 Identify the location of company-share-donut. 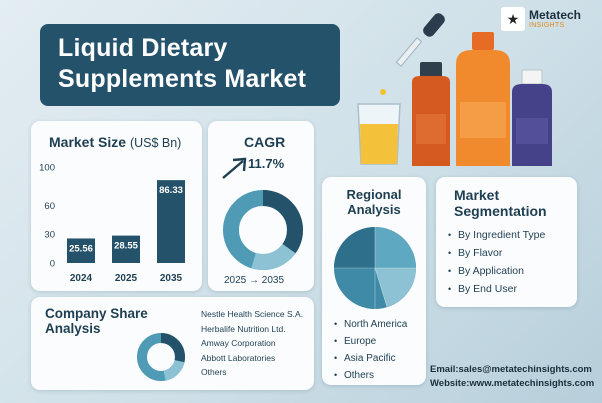
(161, 357).